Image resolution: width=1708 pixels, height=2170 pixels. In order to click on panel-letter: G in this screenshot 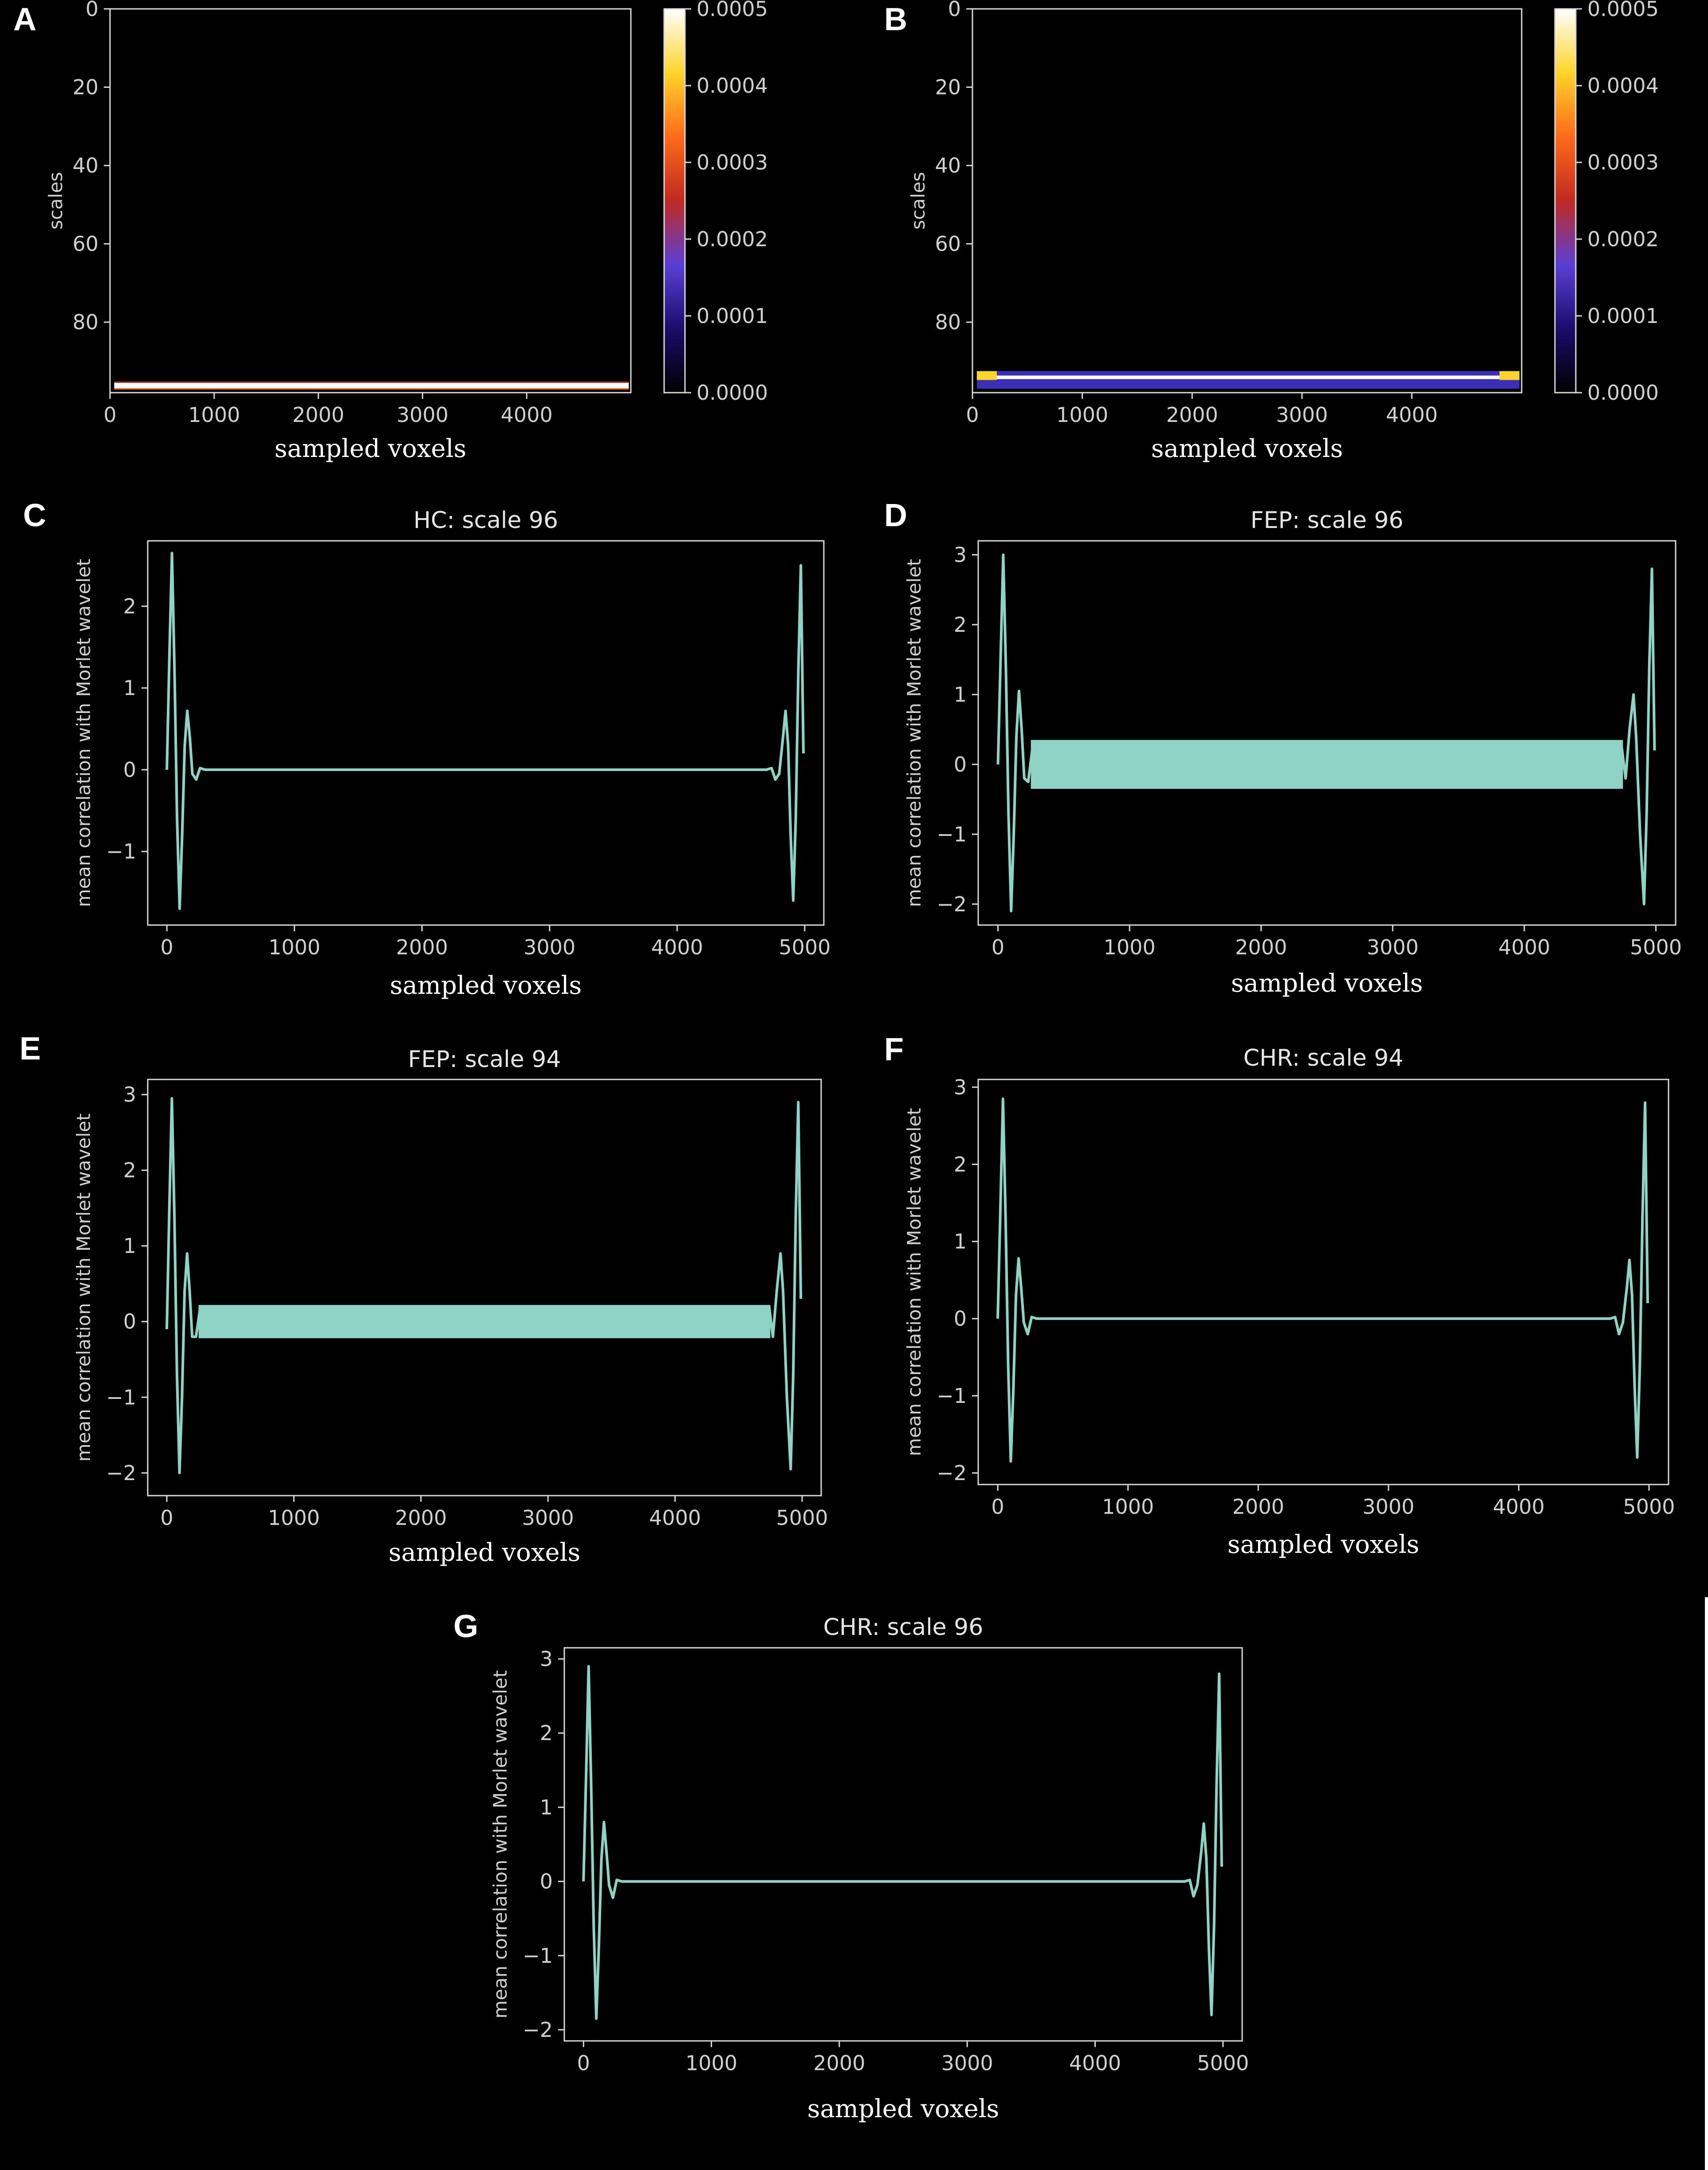, I will do `click(466, 1626)`.